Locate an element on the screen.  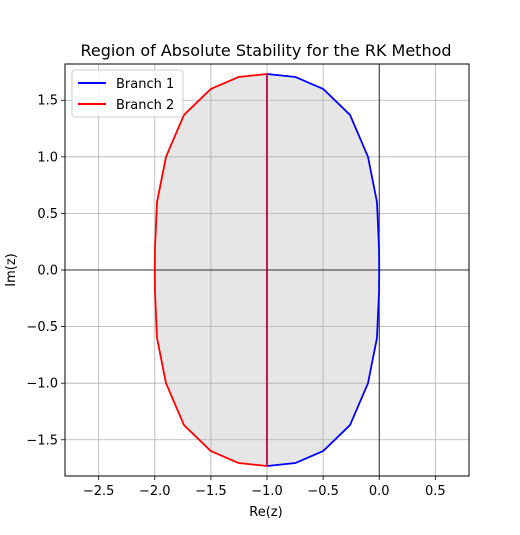
y-ticks: −1.5 −1.0 −0.5 0.0 0.5 1.0 1.5 is located at coordinates (45, 271).